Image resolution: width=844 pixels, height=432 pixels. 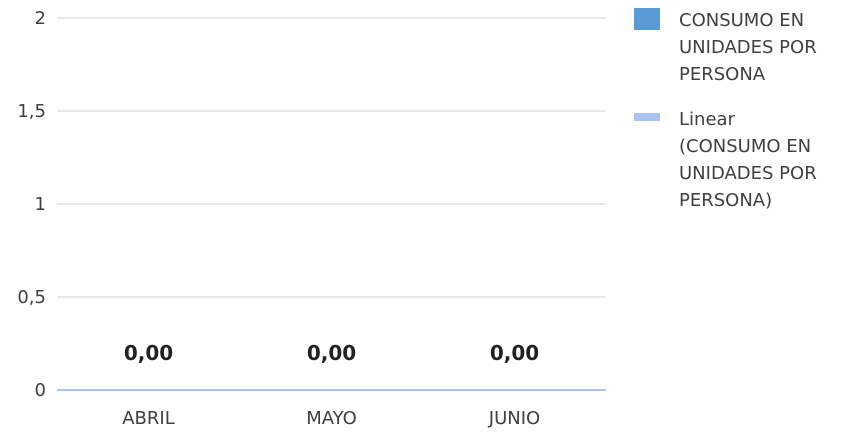 I want to click on x-category-label: ABRIL, so click(x=148, y=418).